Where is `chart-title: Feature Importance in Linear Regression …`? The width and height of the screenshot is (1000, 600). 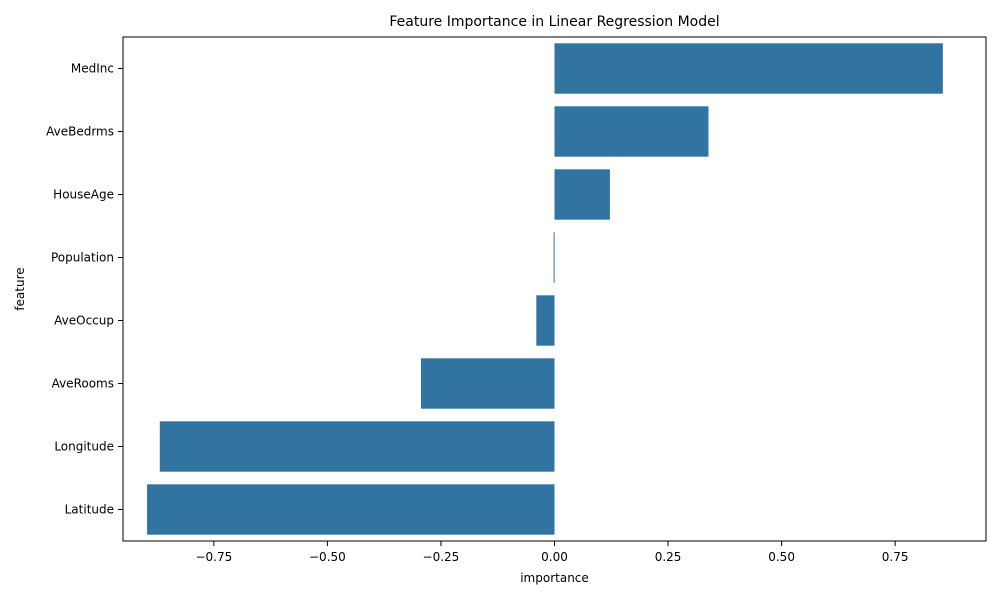
chart-title: Feature Importance in Linear Regression … is located at coordinates (554, 22).